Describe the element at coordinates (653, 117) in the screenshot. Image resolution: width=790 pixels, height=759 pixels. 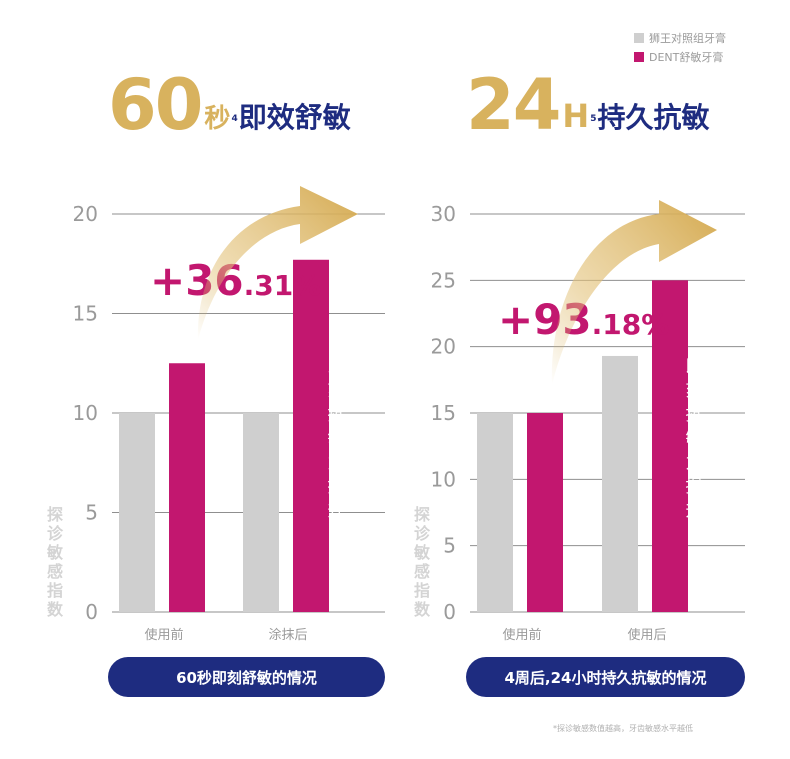
I see `headline-right-text: 持久抗敏` at that location.